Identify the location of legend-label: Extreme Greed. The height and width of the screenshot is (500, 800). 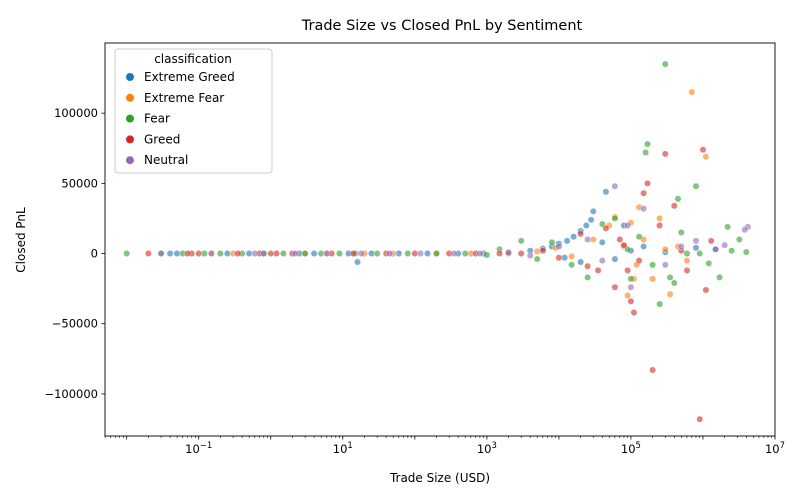
(189, 77).